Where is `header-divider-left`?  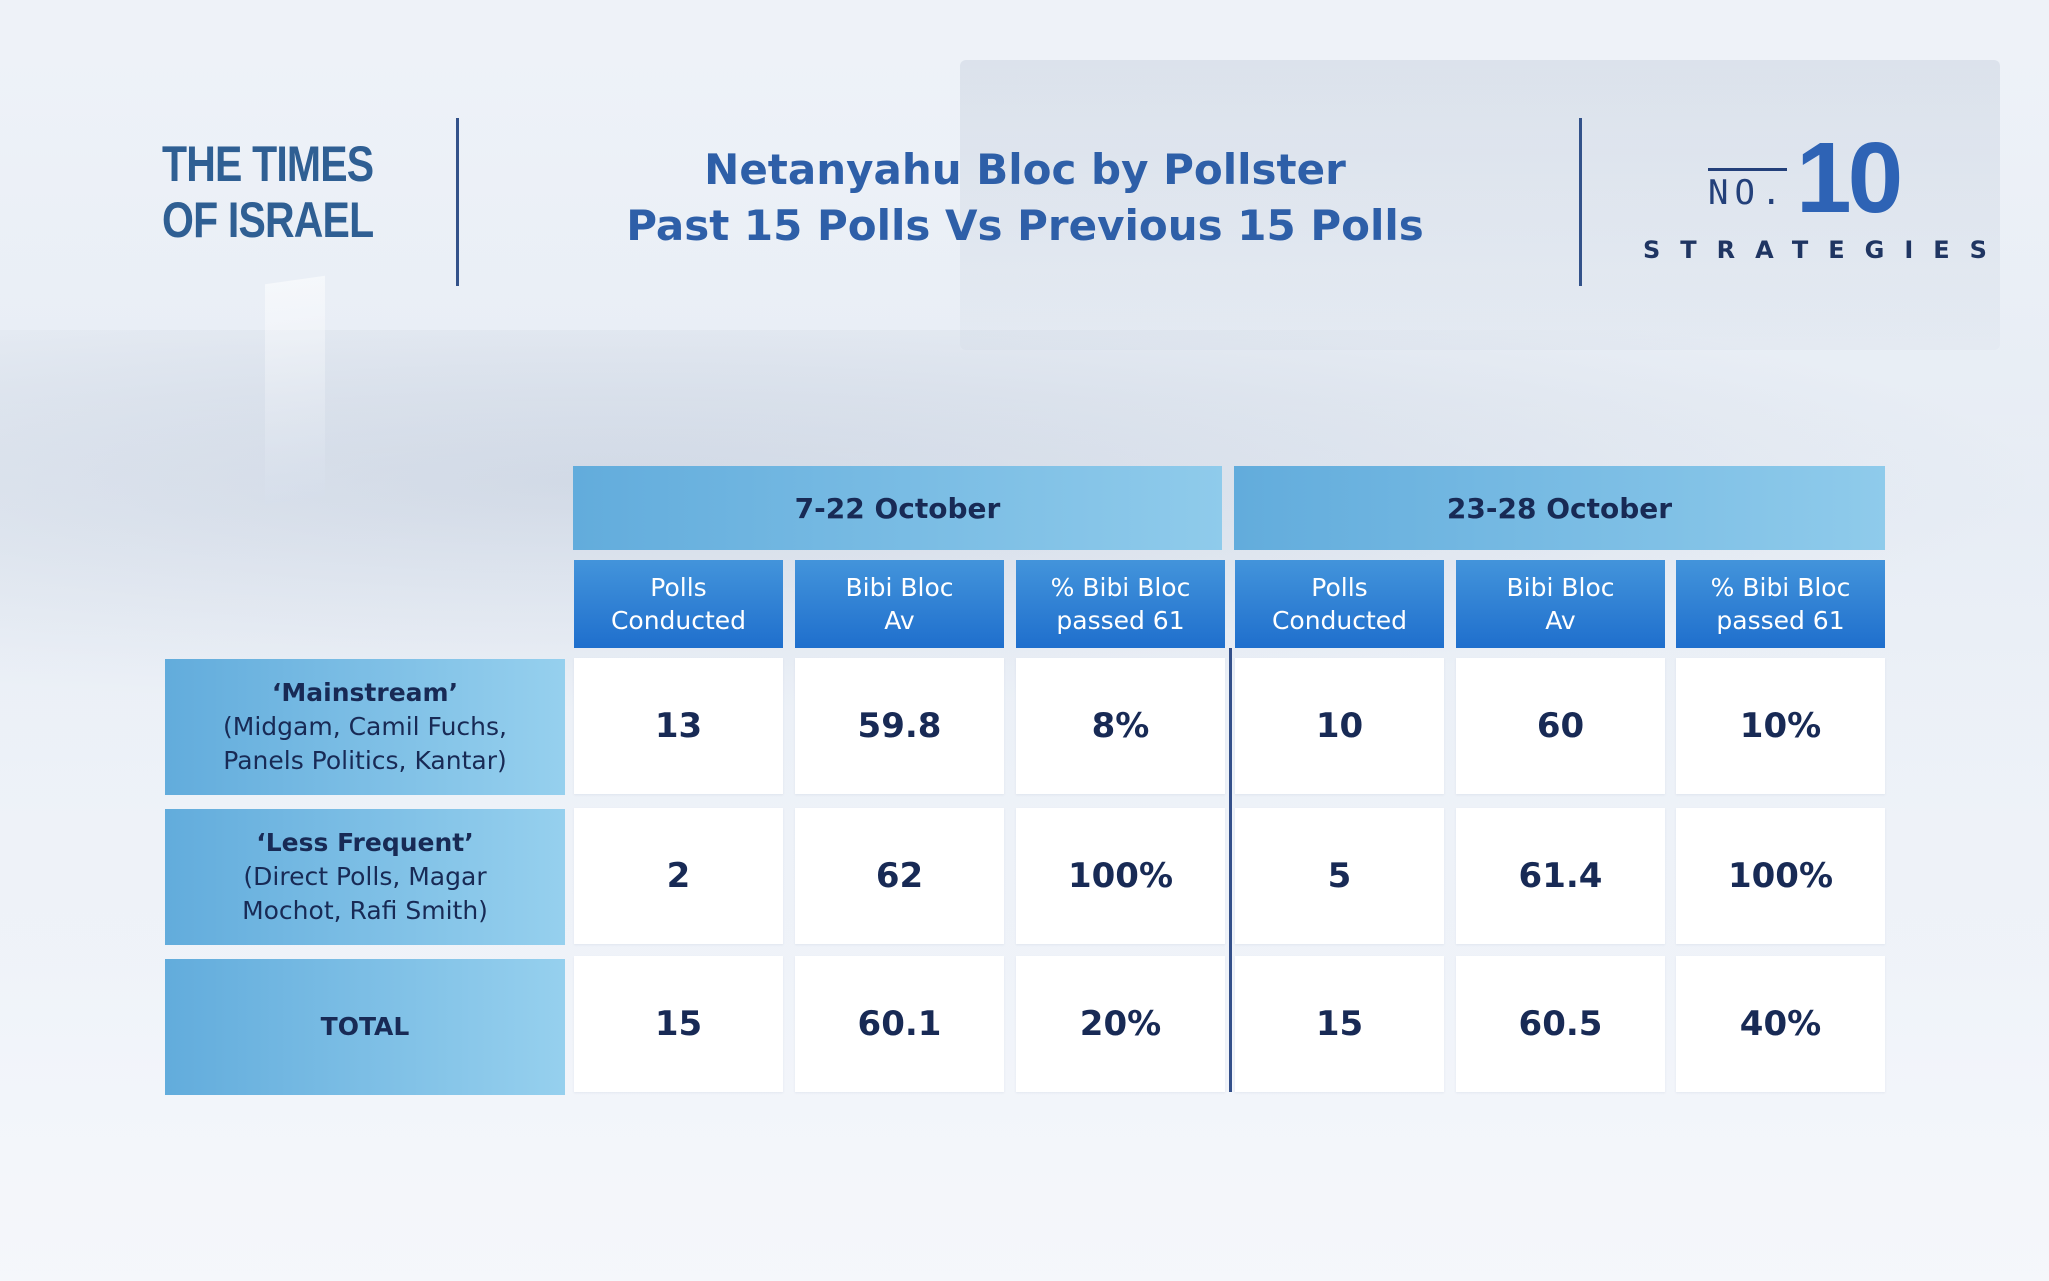 header-divider-left is located at coordinates (457, 202).